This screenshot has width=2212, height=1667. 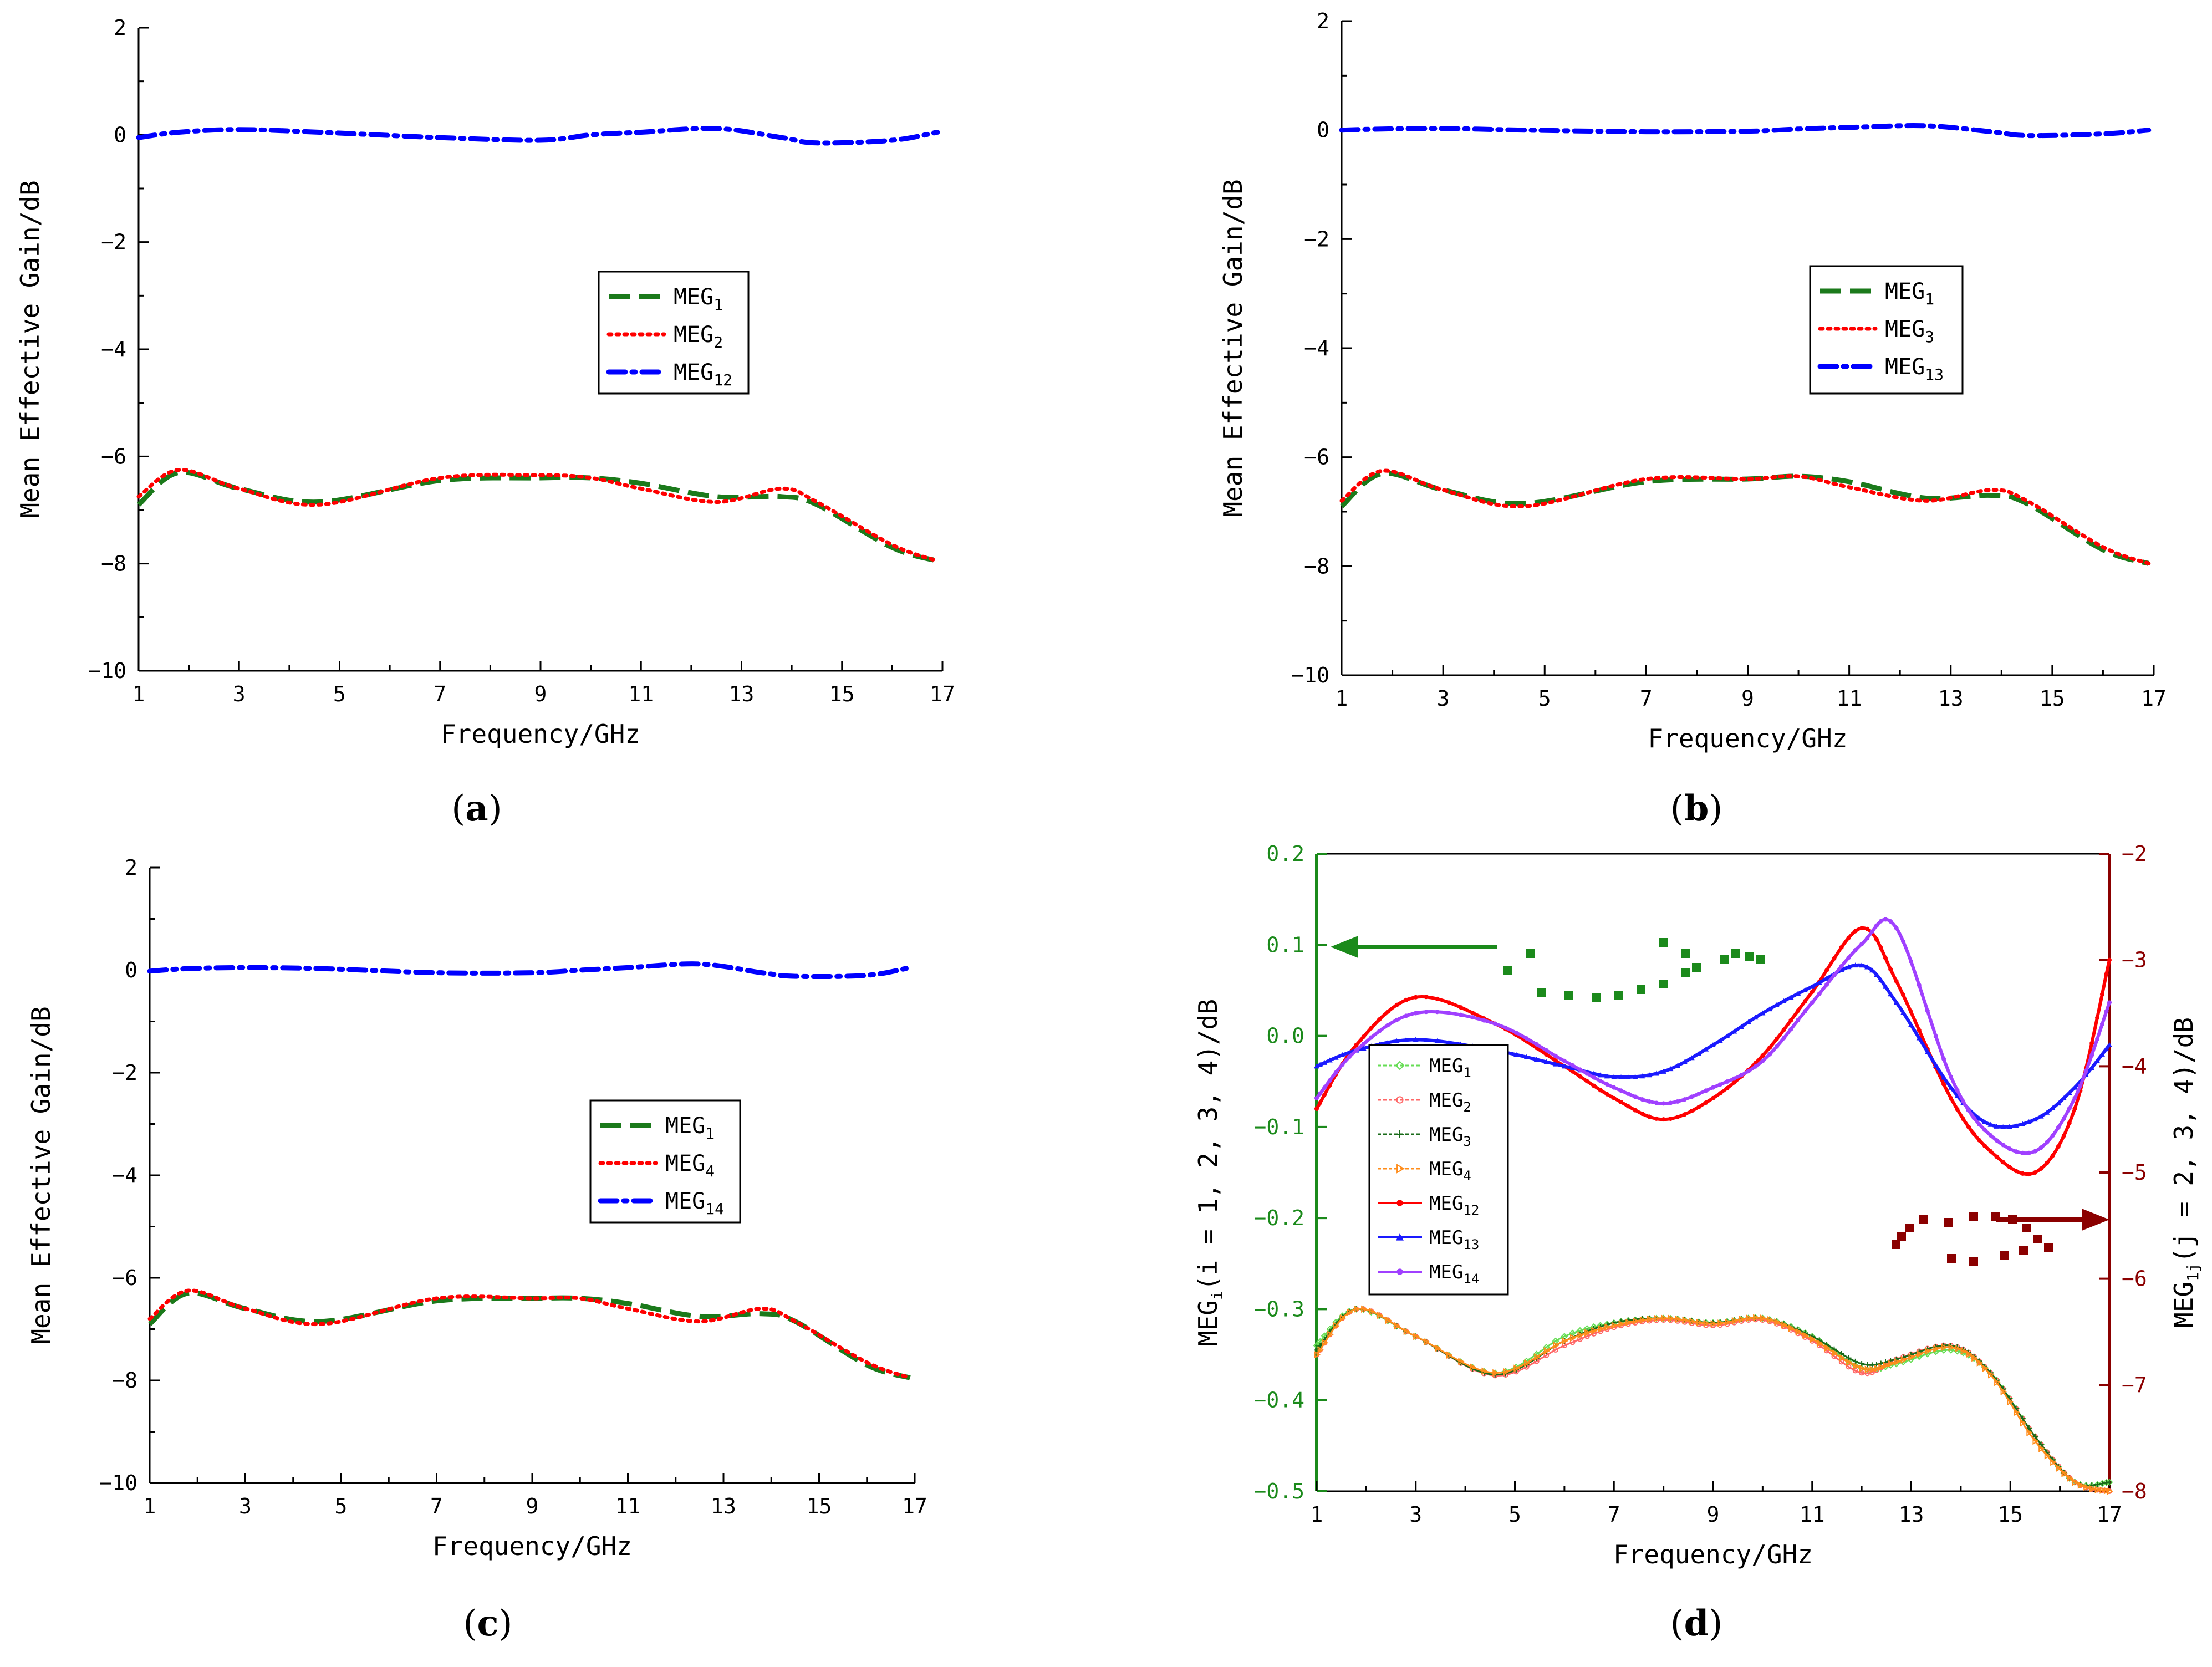 What do you see at coordinates (150, 1506) in the screenshot?
I see `x-tick-label: 1` at bounding box center [150, 1506].